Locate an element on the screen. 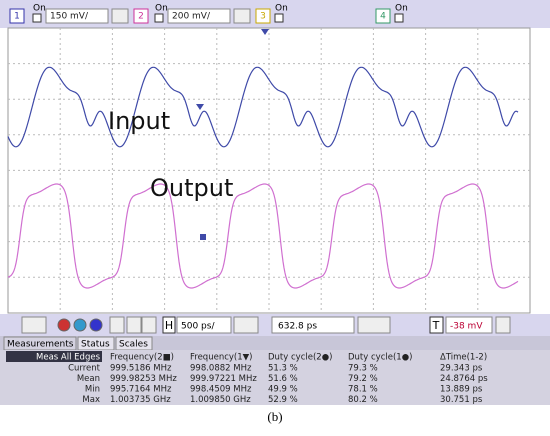 Image resolution: width=550 pixels, height=436 pixels. row-label: Mean is located at coordinates (88, 379).